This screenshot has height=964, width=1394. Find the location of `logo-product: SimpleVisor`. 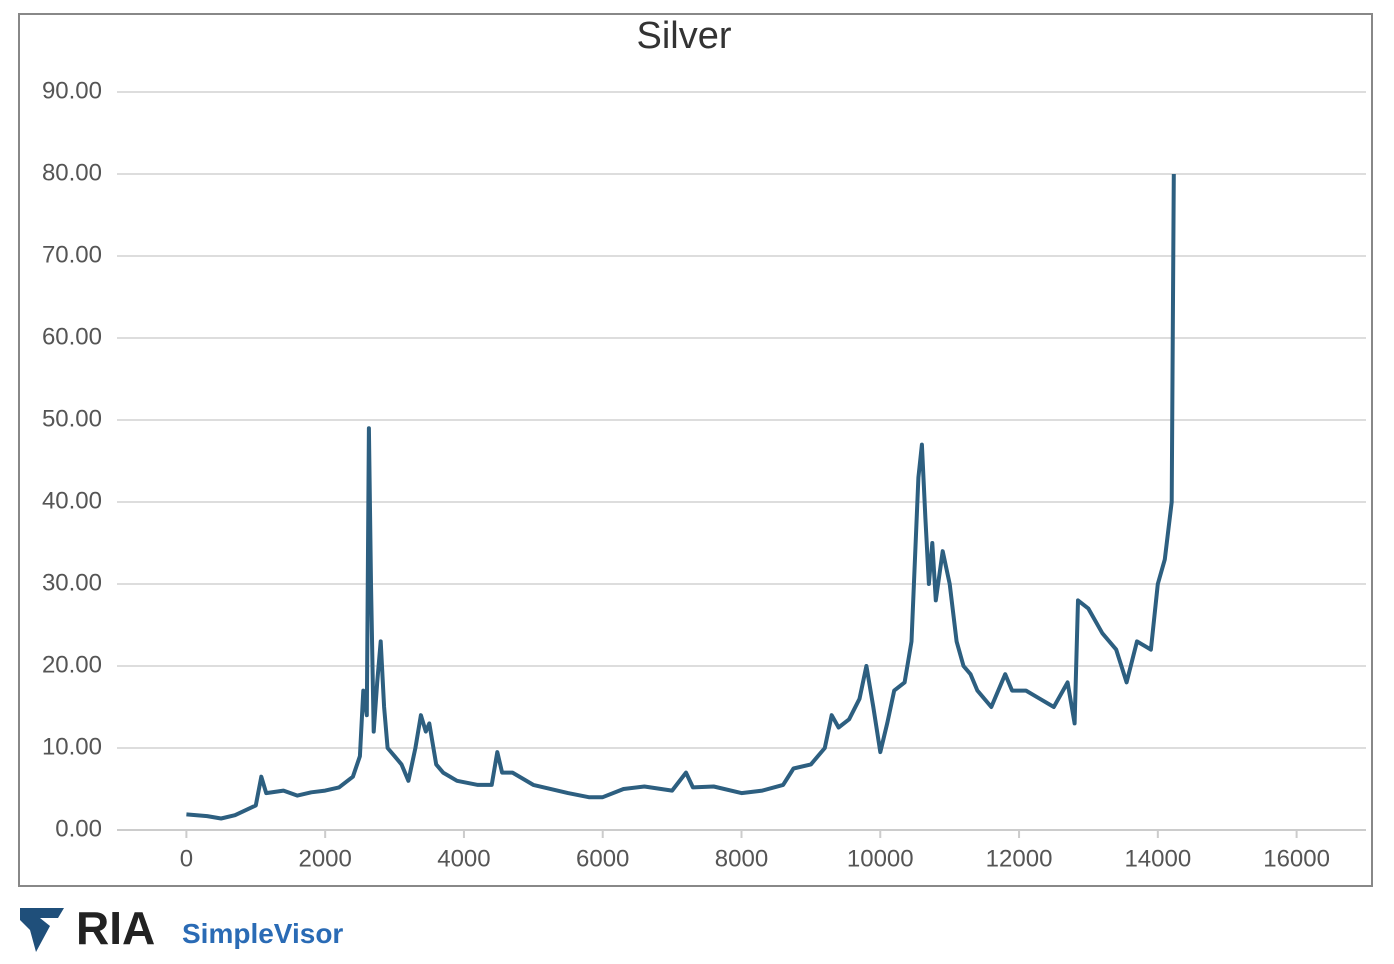

logo-product: SimpleVisor is located at coordinates (262, 933).